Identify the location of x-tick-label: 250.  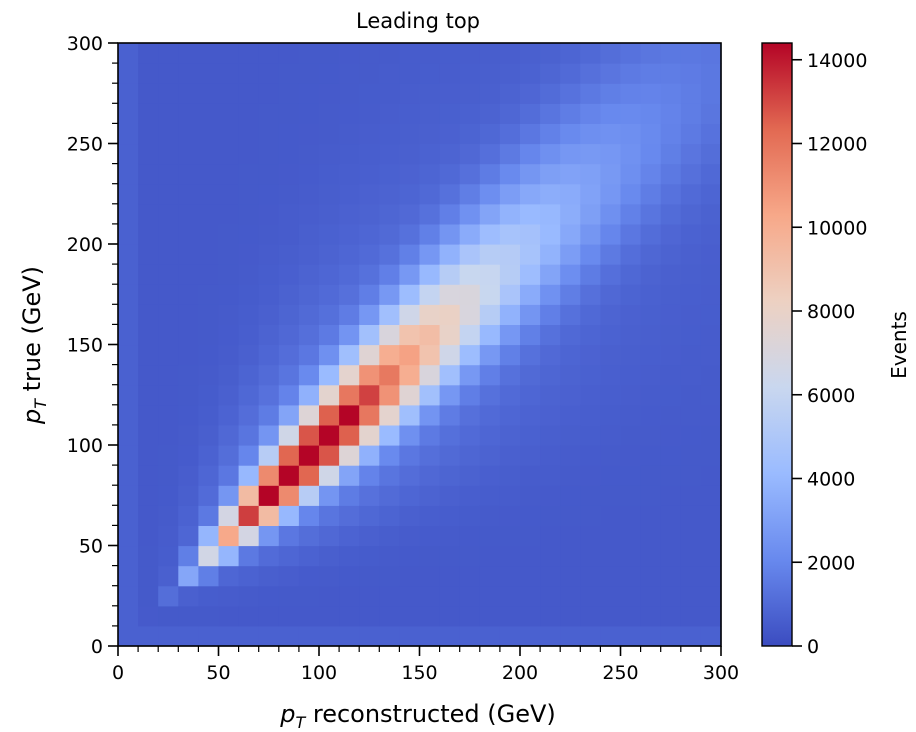
(620, 673).